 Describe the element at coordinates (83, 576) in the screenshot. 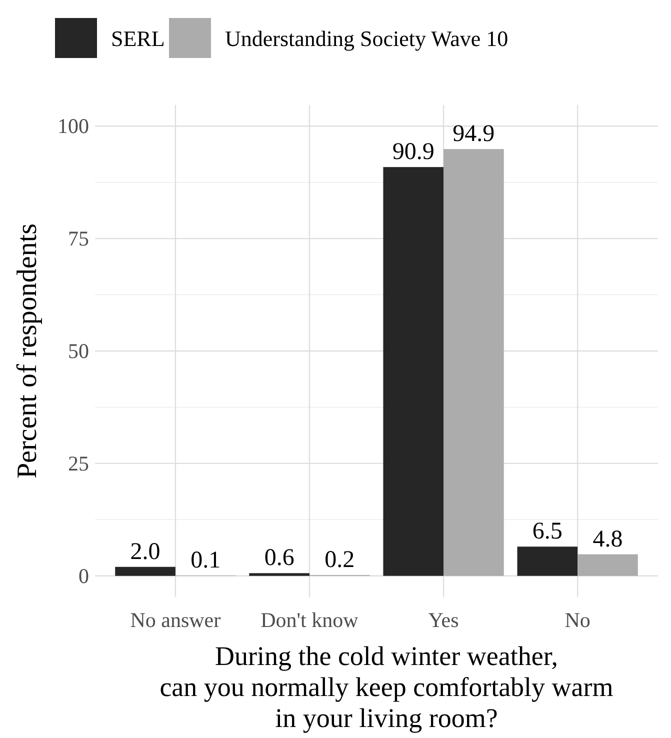

I see `y-tick-label: 0` at that location.